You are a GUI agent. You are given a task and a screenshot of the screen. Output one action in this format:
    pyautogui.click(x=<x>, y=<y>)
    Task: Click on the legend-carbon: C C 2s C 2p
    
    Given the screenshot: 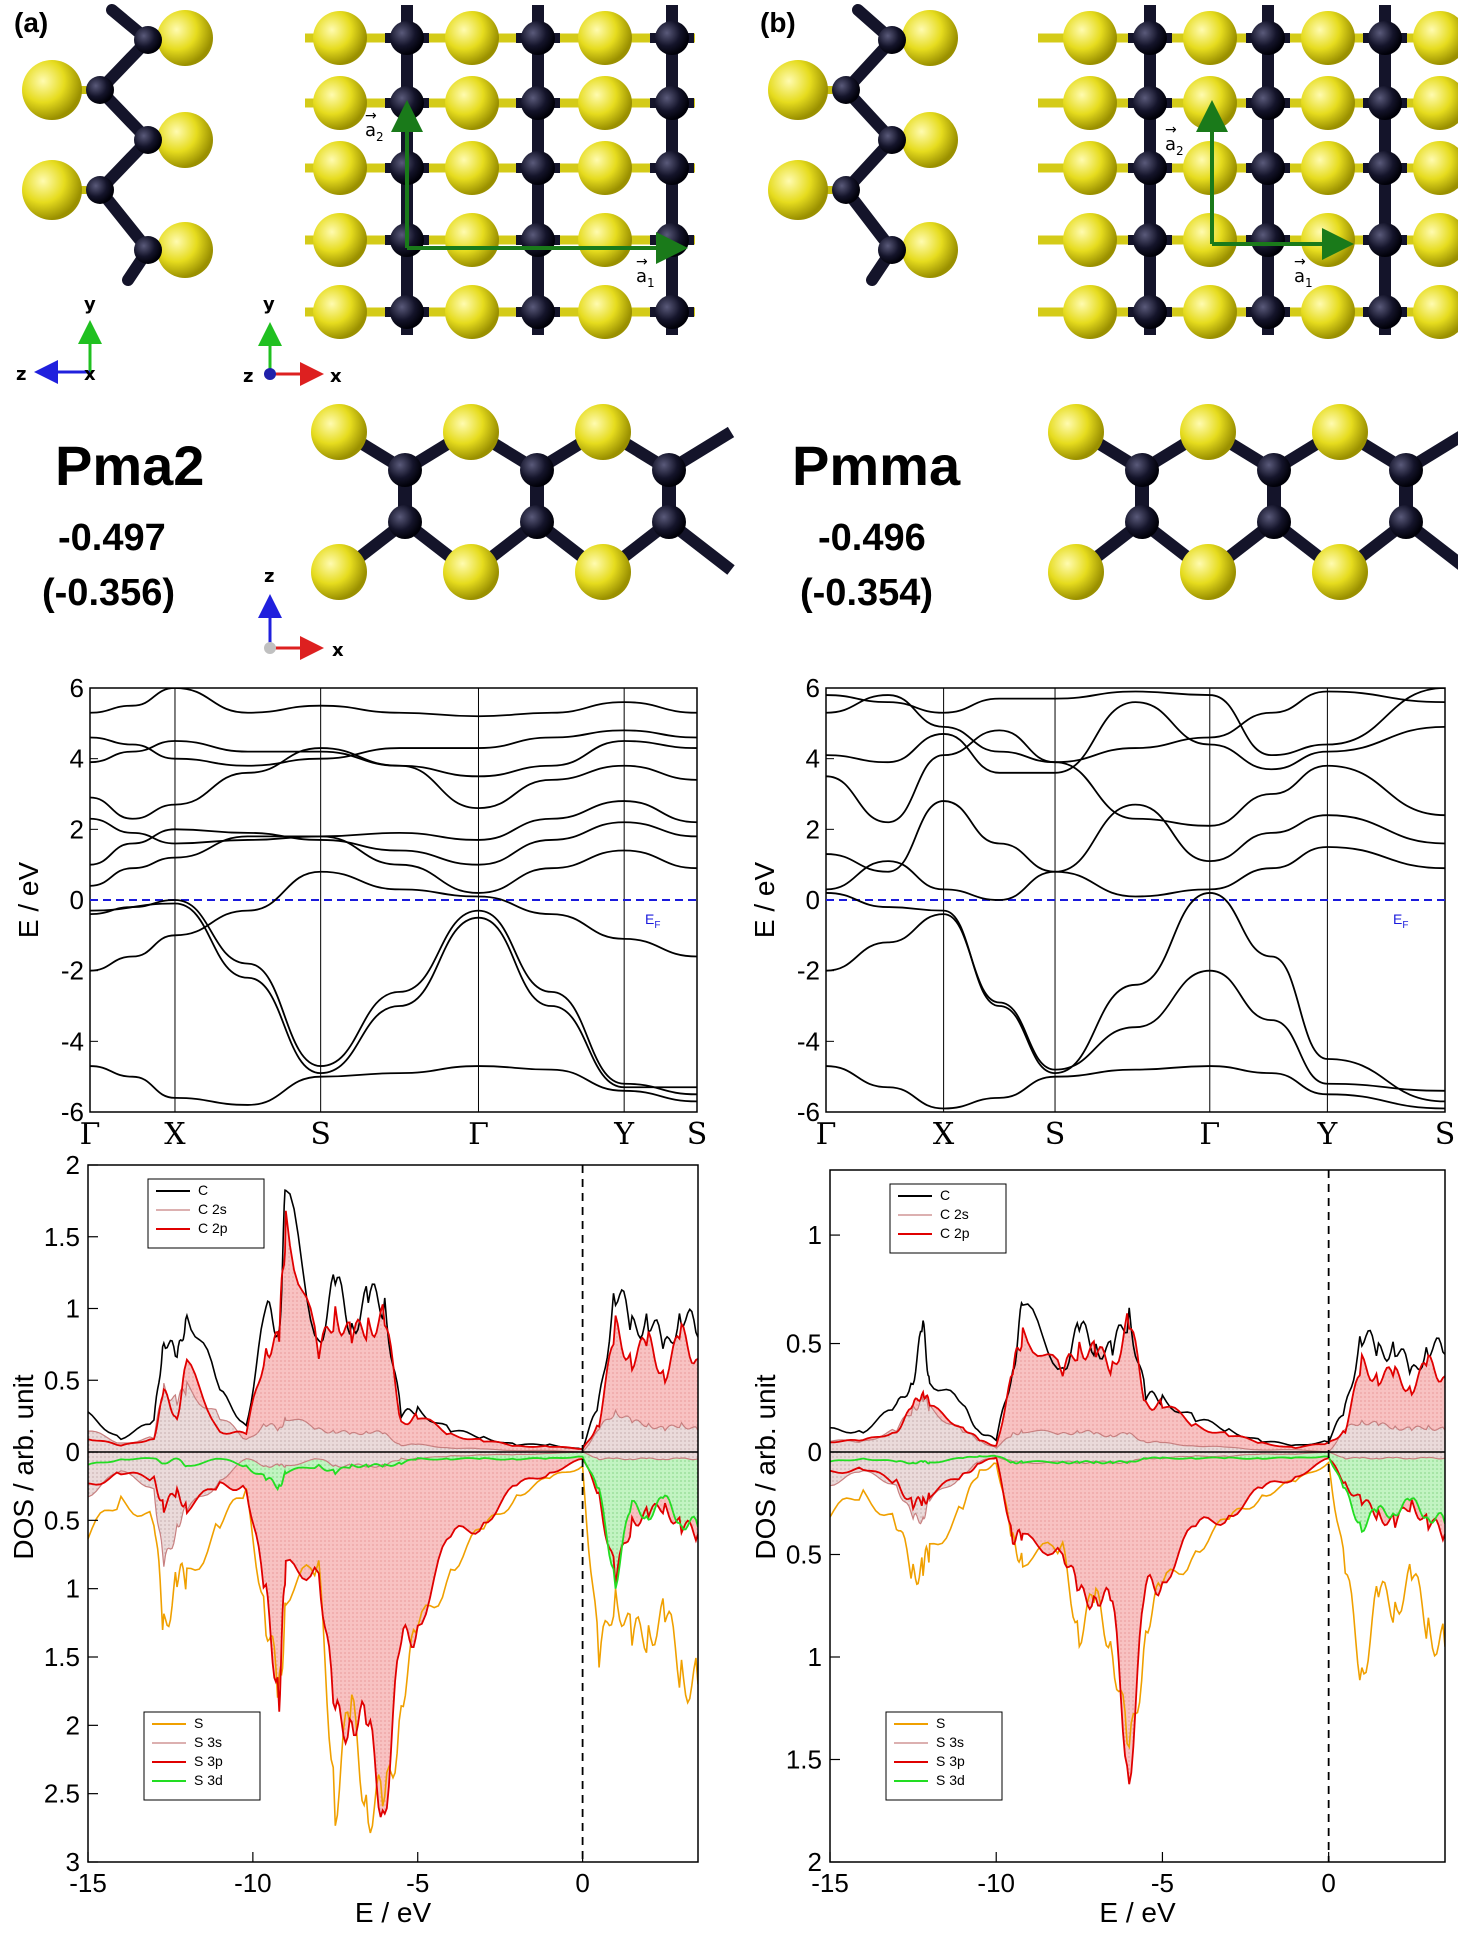 What is the action you would take?
    pyautogui.click(x=206, y=1213)
    